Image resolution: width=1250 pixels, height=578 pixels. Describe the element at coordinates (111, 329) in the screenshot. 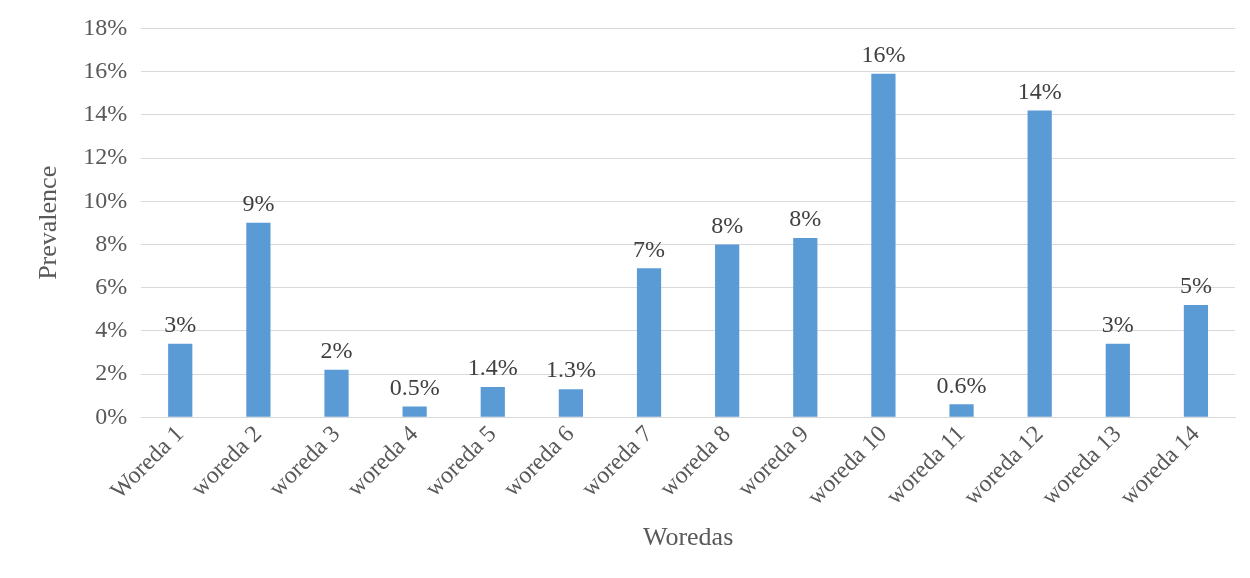

I see `y-tick-label: 4%` at that location.